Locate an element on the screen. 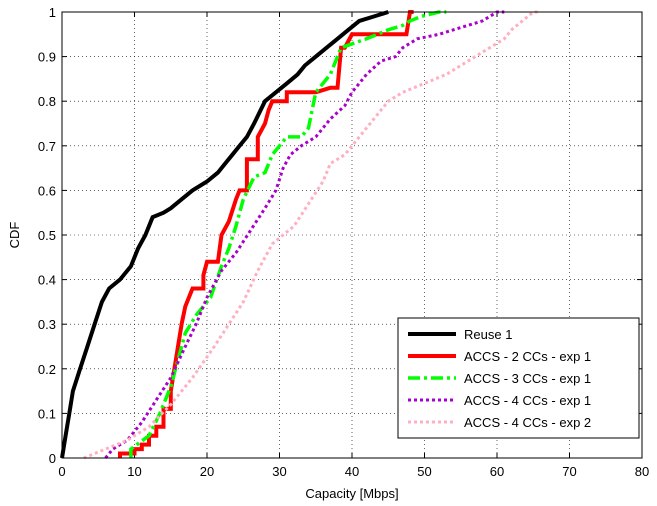 The width and height of the screenshot is (657, 506). y-tick-label: 0.2 is located at coordinates (47, 369).